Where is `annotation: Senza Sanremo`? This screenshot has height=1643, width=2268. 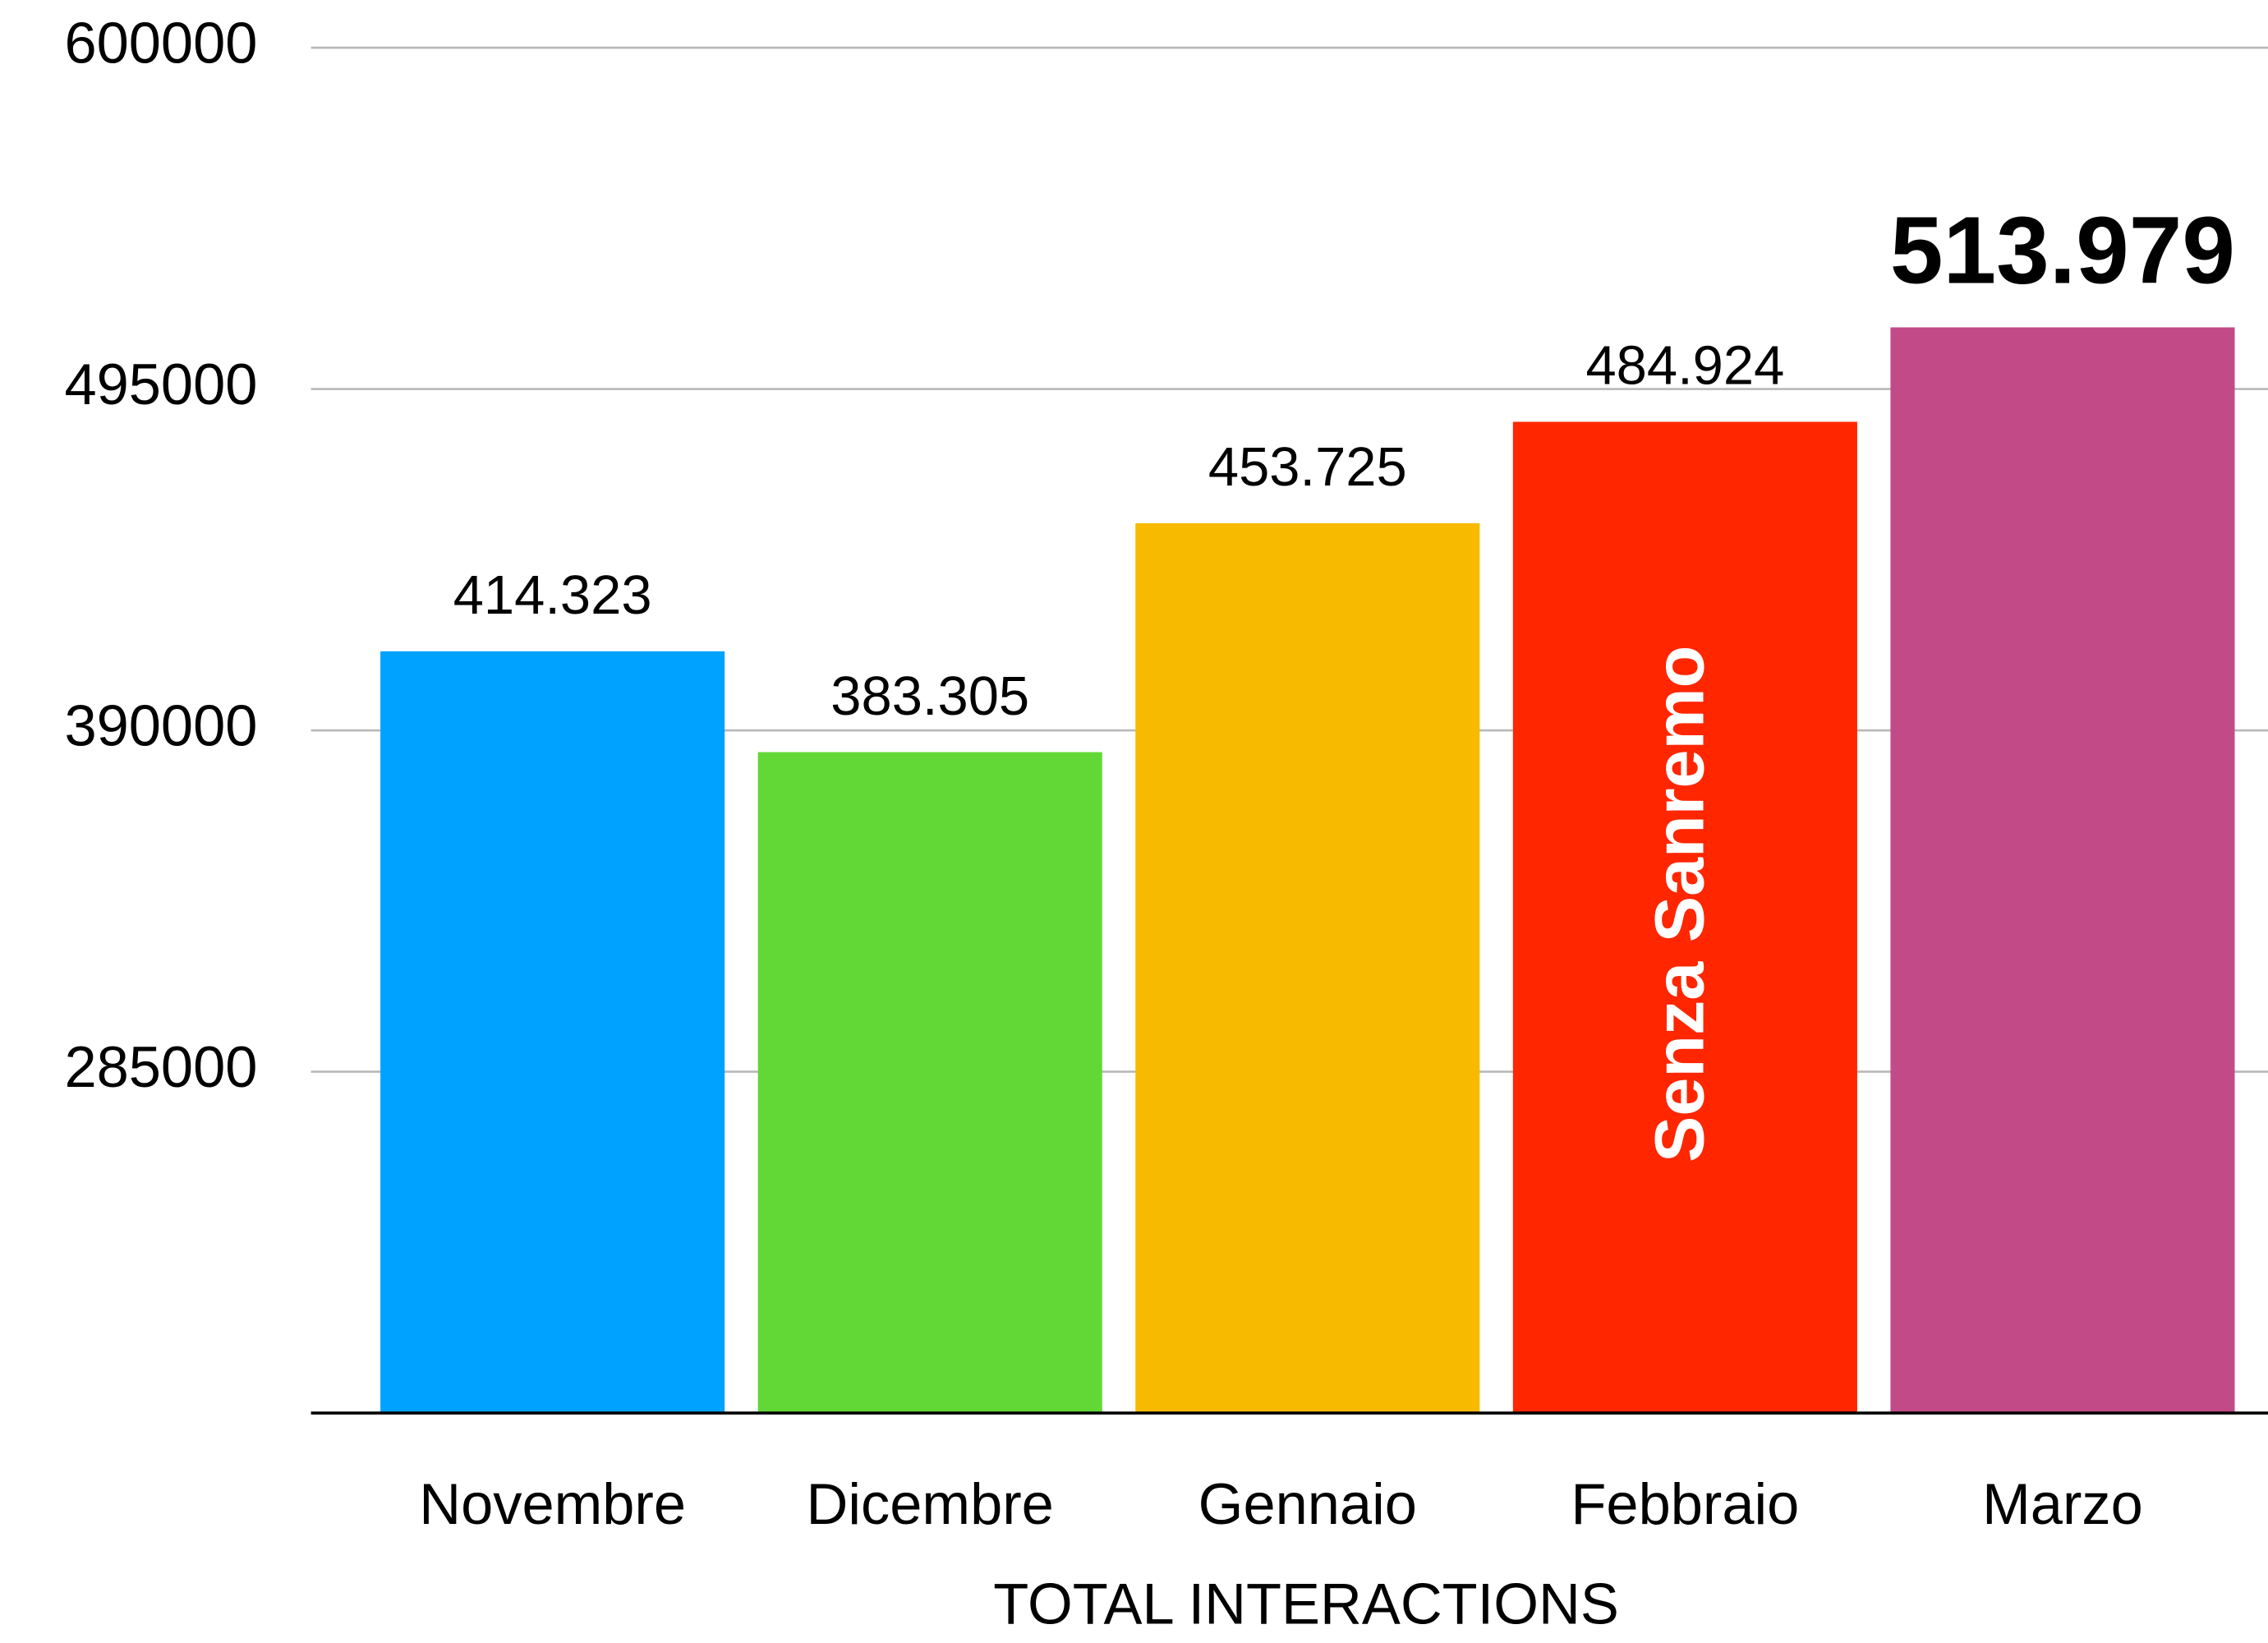
annotation: Senza Sanremo is located at coordinates (1679, 904).